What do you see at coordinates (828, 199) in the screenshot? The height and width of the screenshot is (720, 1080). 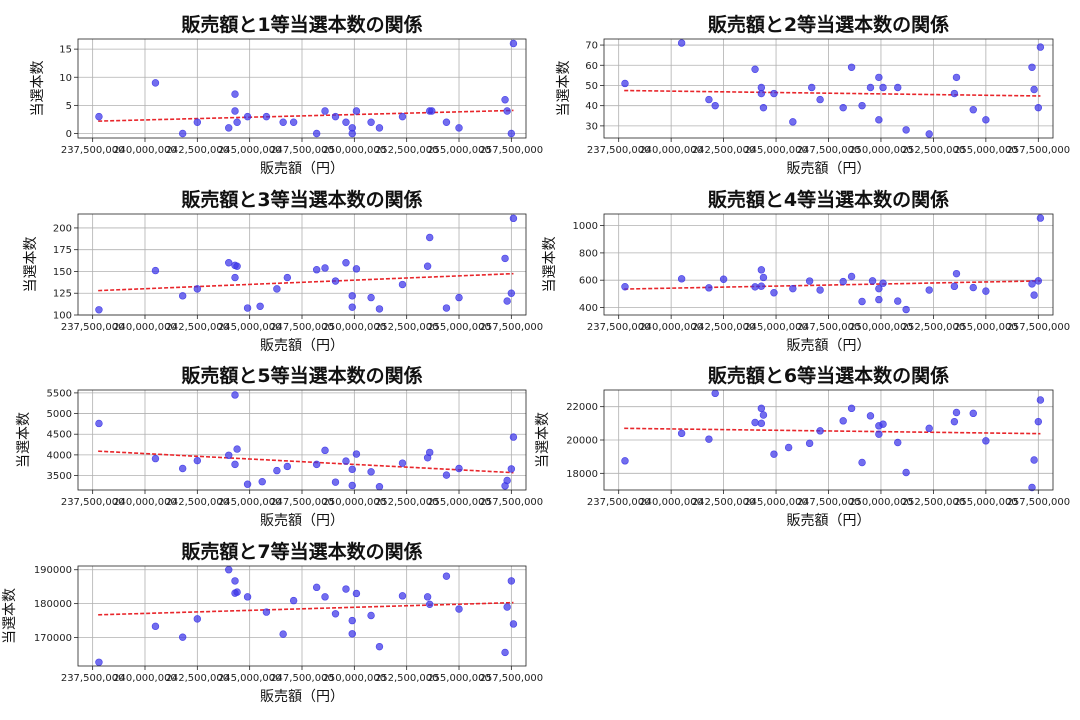 I see `chart-title: 販売額と4等当選本数の関係` at bounding box center [828, 199].